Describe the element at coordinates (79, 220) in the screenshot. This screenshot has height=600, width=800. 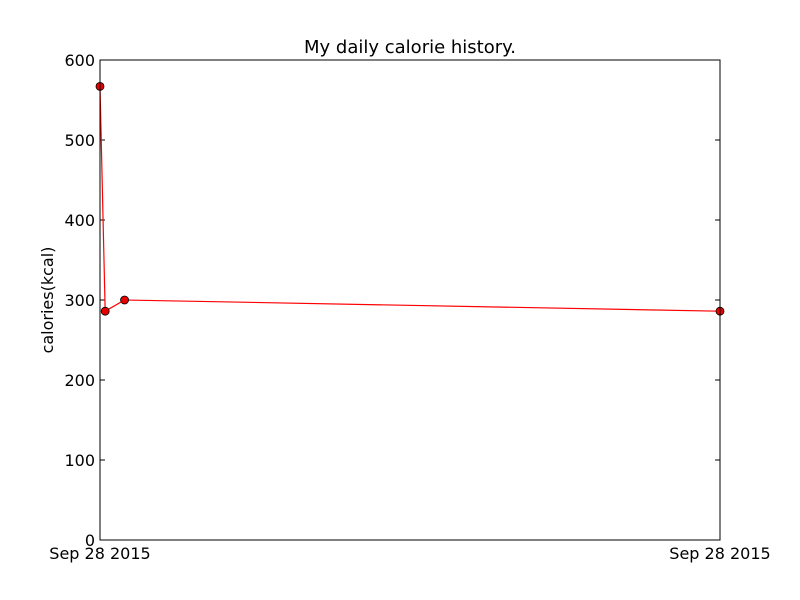
I see `y-tick-label: 400` at that location.